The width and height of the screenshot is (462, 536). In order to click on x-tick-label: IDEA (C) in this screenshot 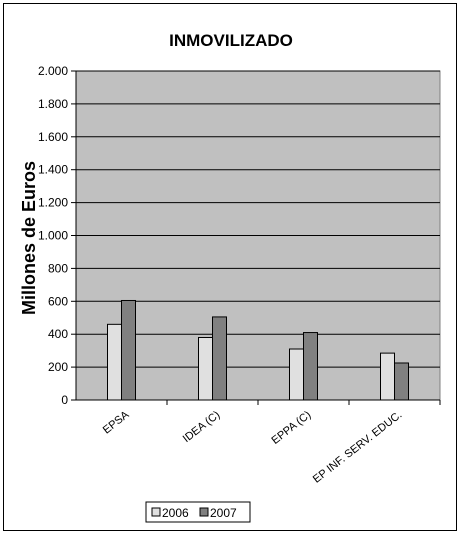, I will do `click(202, 427)`.